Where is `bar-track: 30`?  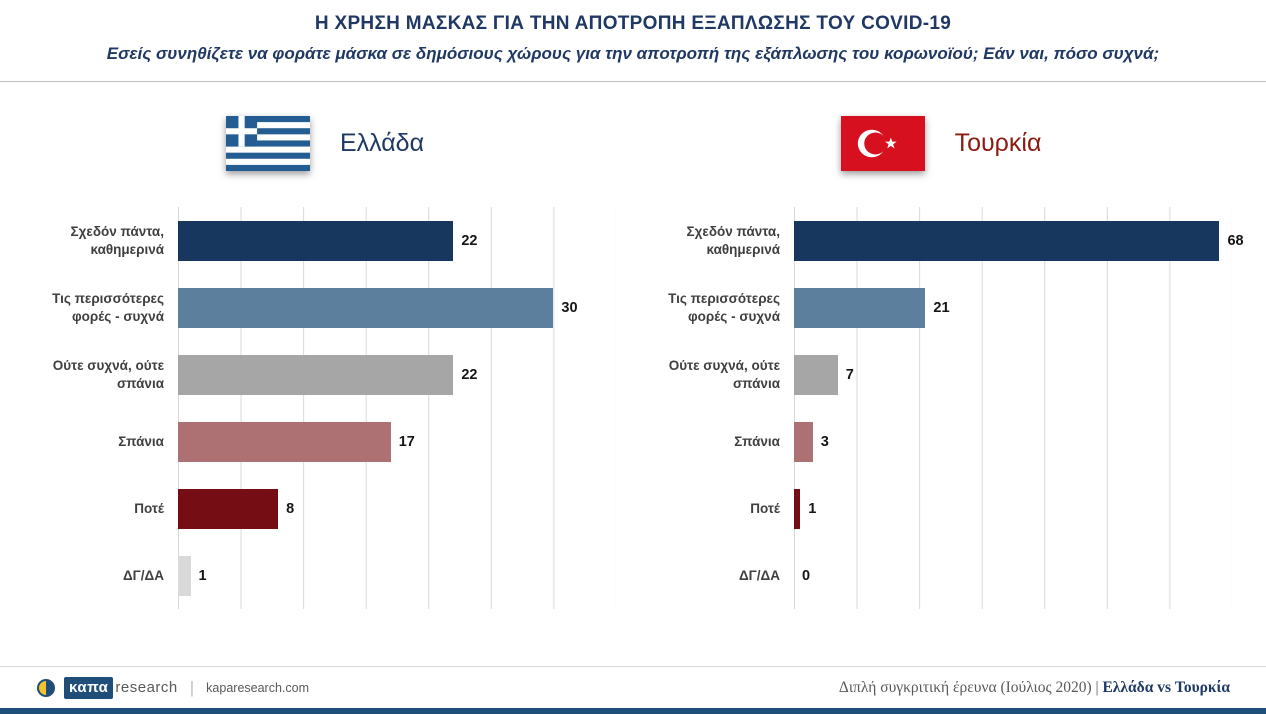
bar-track: 30 is located at coordinates (397, 307).